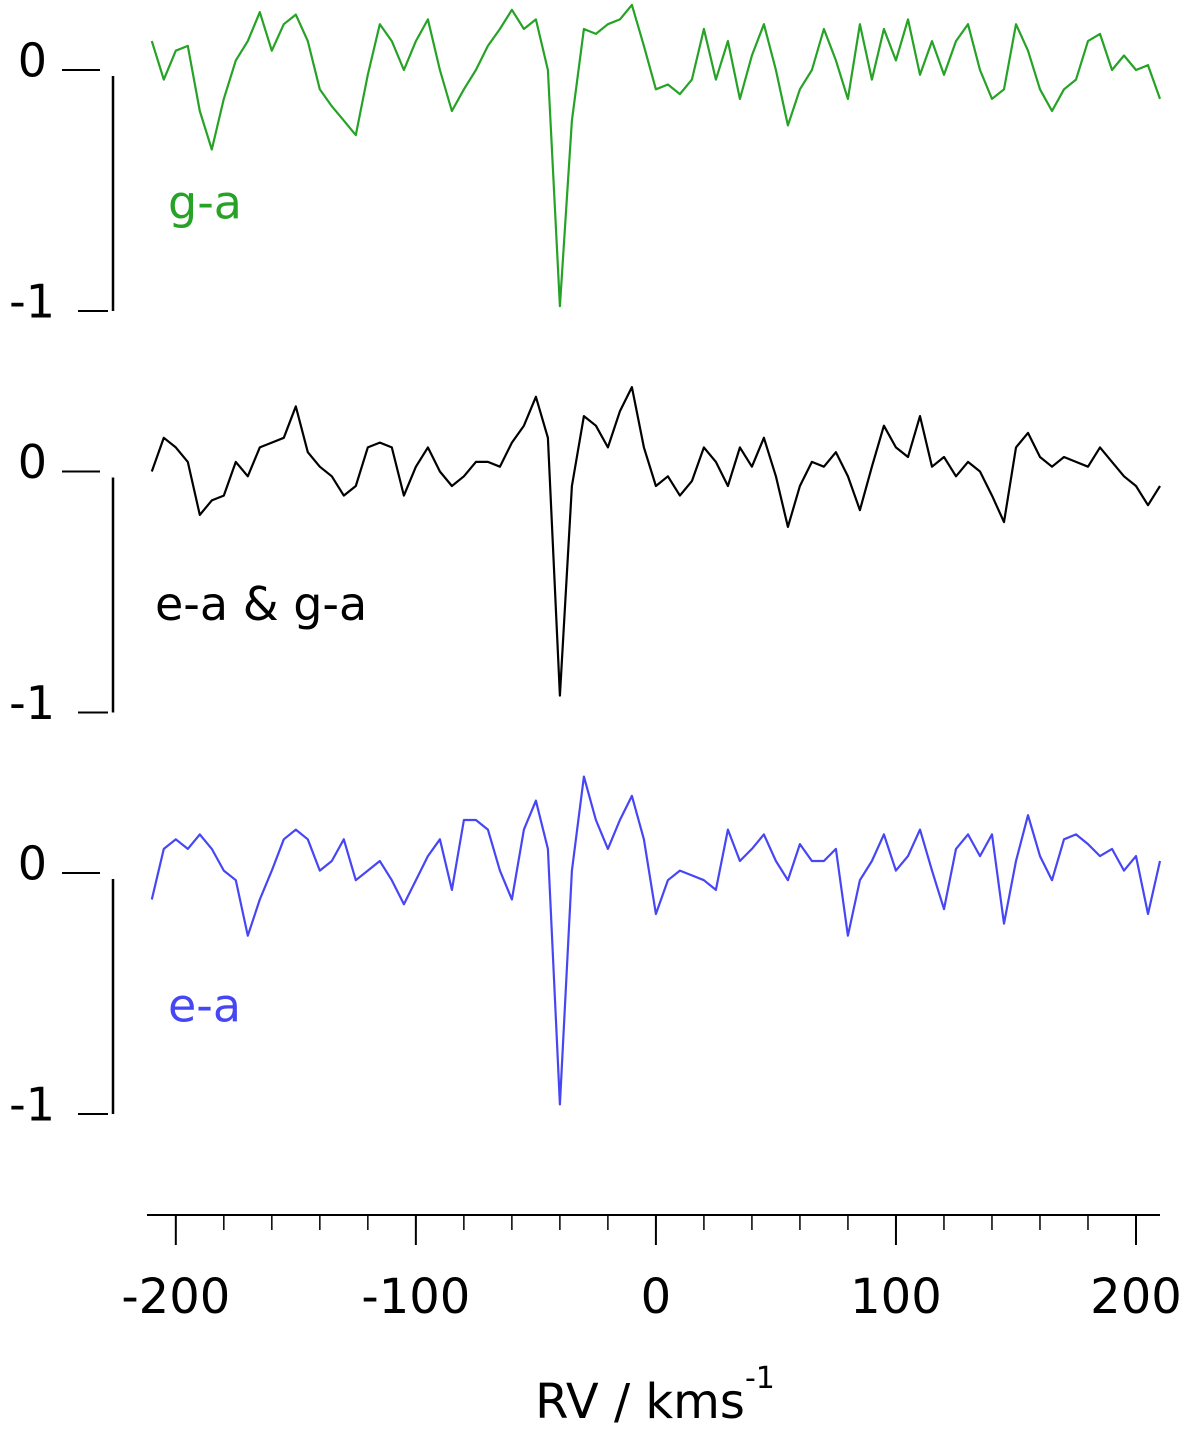 The width and height of the screenshot is (1200, 1431). I want to click on x-axis-label-text: RV / kms, so click(640, 1402).